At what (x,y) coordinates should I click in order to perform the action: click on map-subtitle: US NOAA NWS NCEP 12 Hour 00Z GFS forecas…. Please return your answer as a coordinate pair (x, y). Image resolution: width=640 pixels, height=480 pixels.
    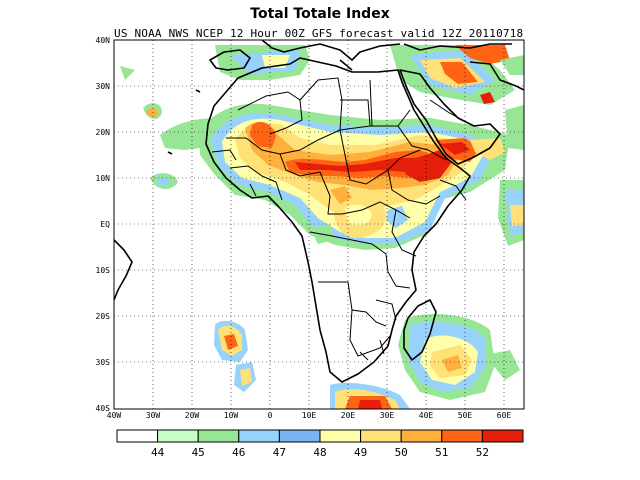
    Looking at the image, I should click on (319, 33).